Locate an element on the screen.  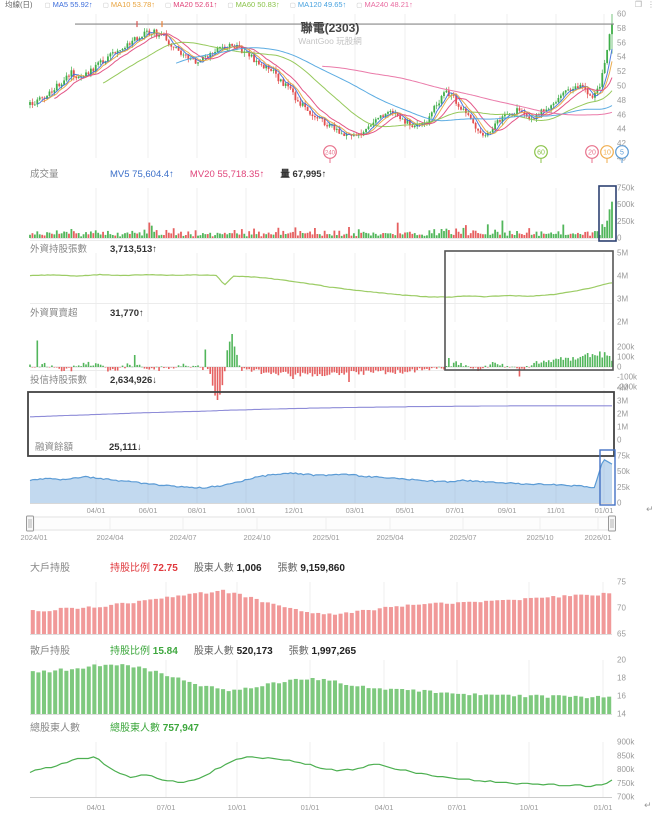
retail-holders-count-value: 520,173 is located at coordinates (254, 651).